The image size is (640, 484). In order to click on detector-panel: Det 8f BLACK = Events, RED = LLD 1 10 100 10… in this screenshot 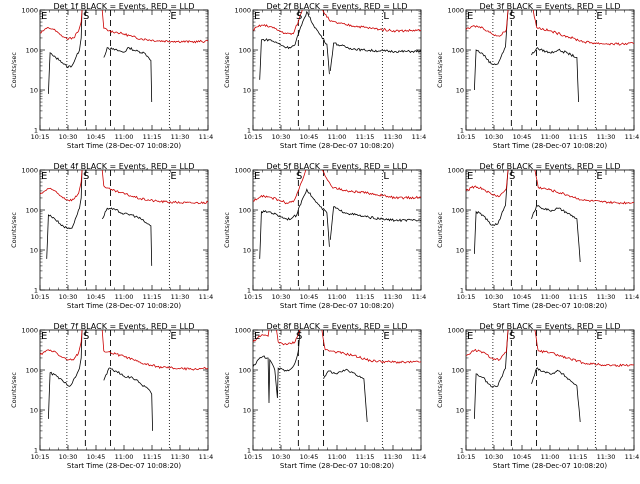, I will do `click(321, 400)`.